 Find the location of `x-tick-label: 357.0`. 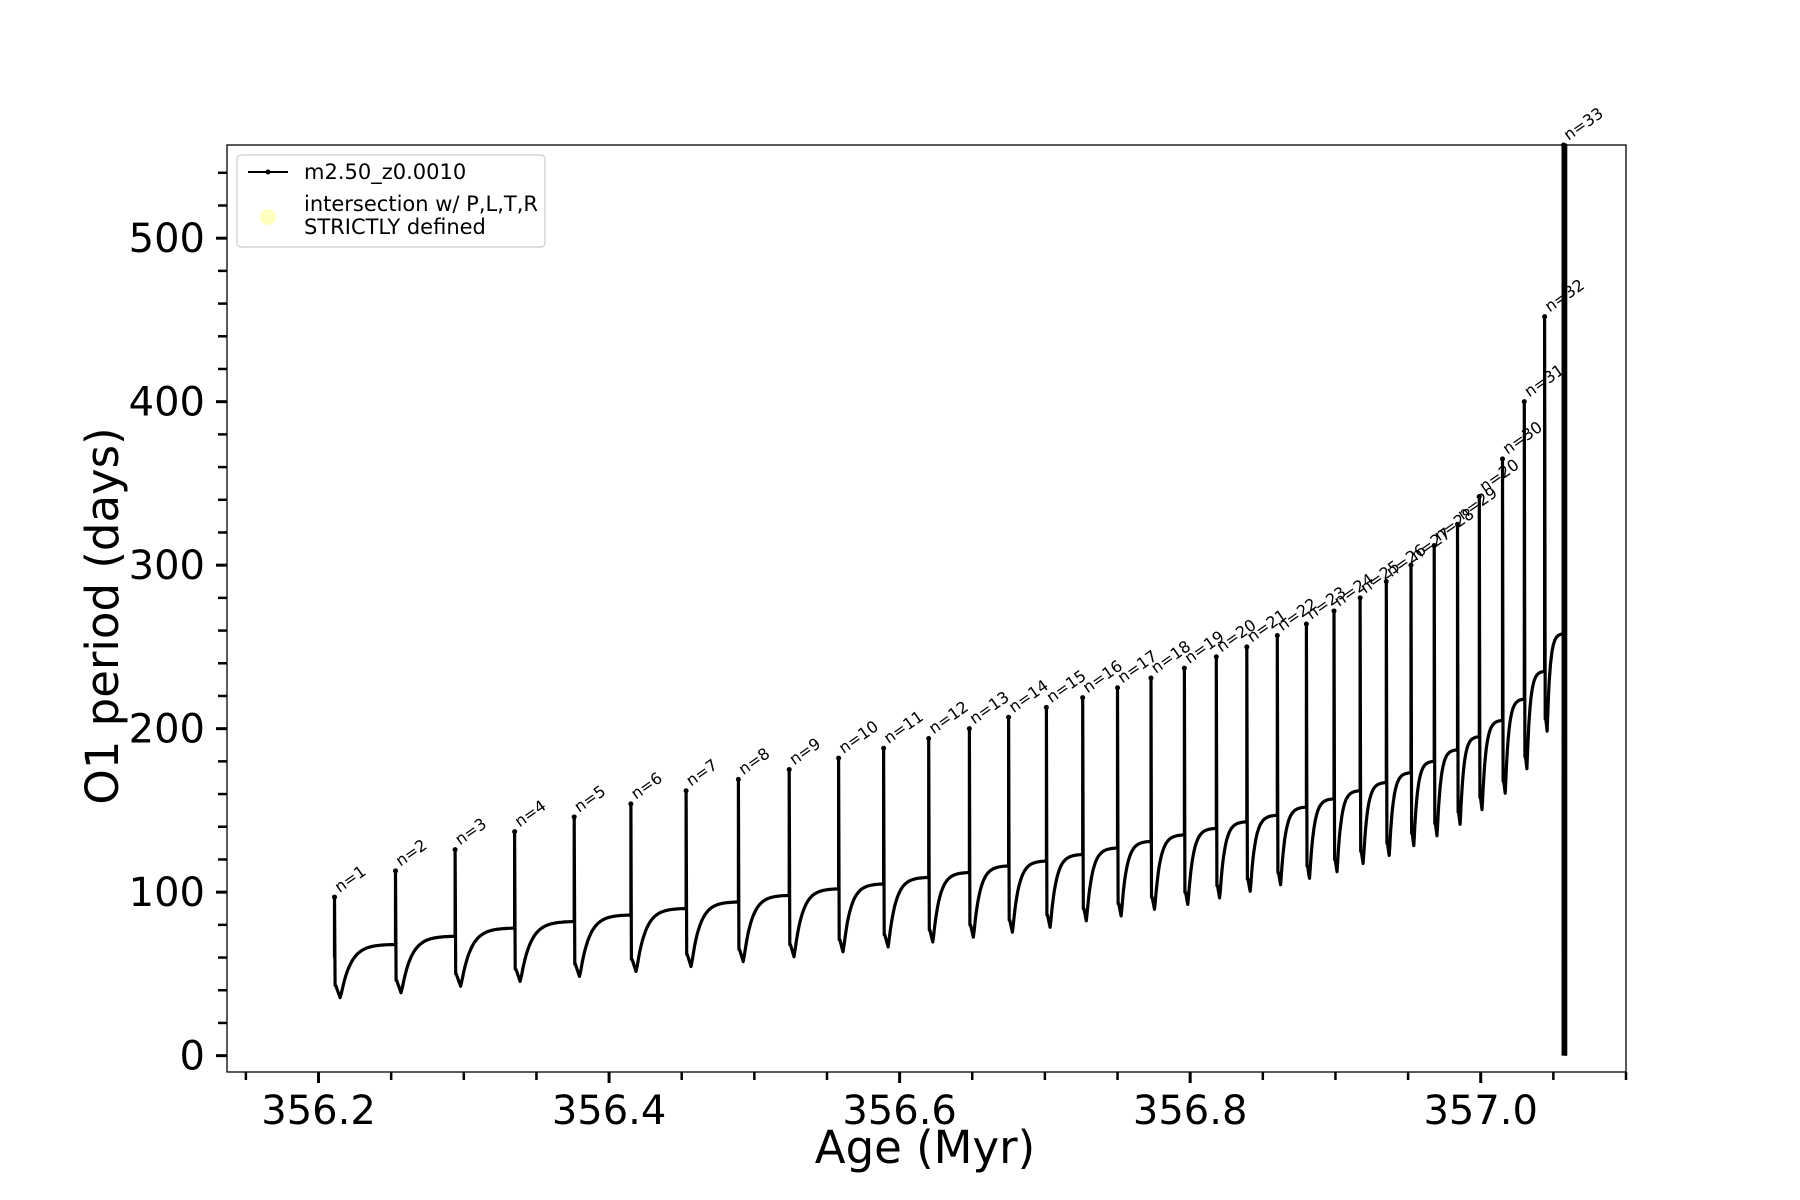

x-tick-label: 357.0 is located at coordinates (1480, 1111).